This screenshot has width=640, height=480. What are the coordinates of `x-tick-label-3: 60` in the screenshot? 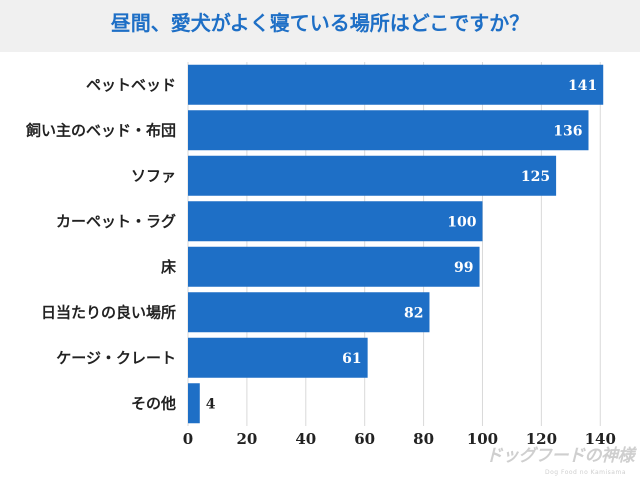 It's located at (364, 439).